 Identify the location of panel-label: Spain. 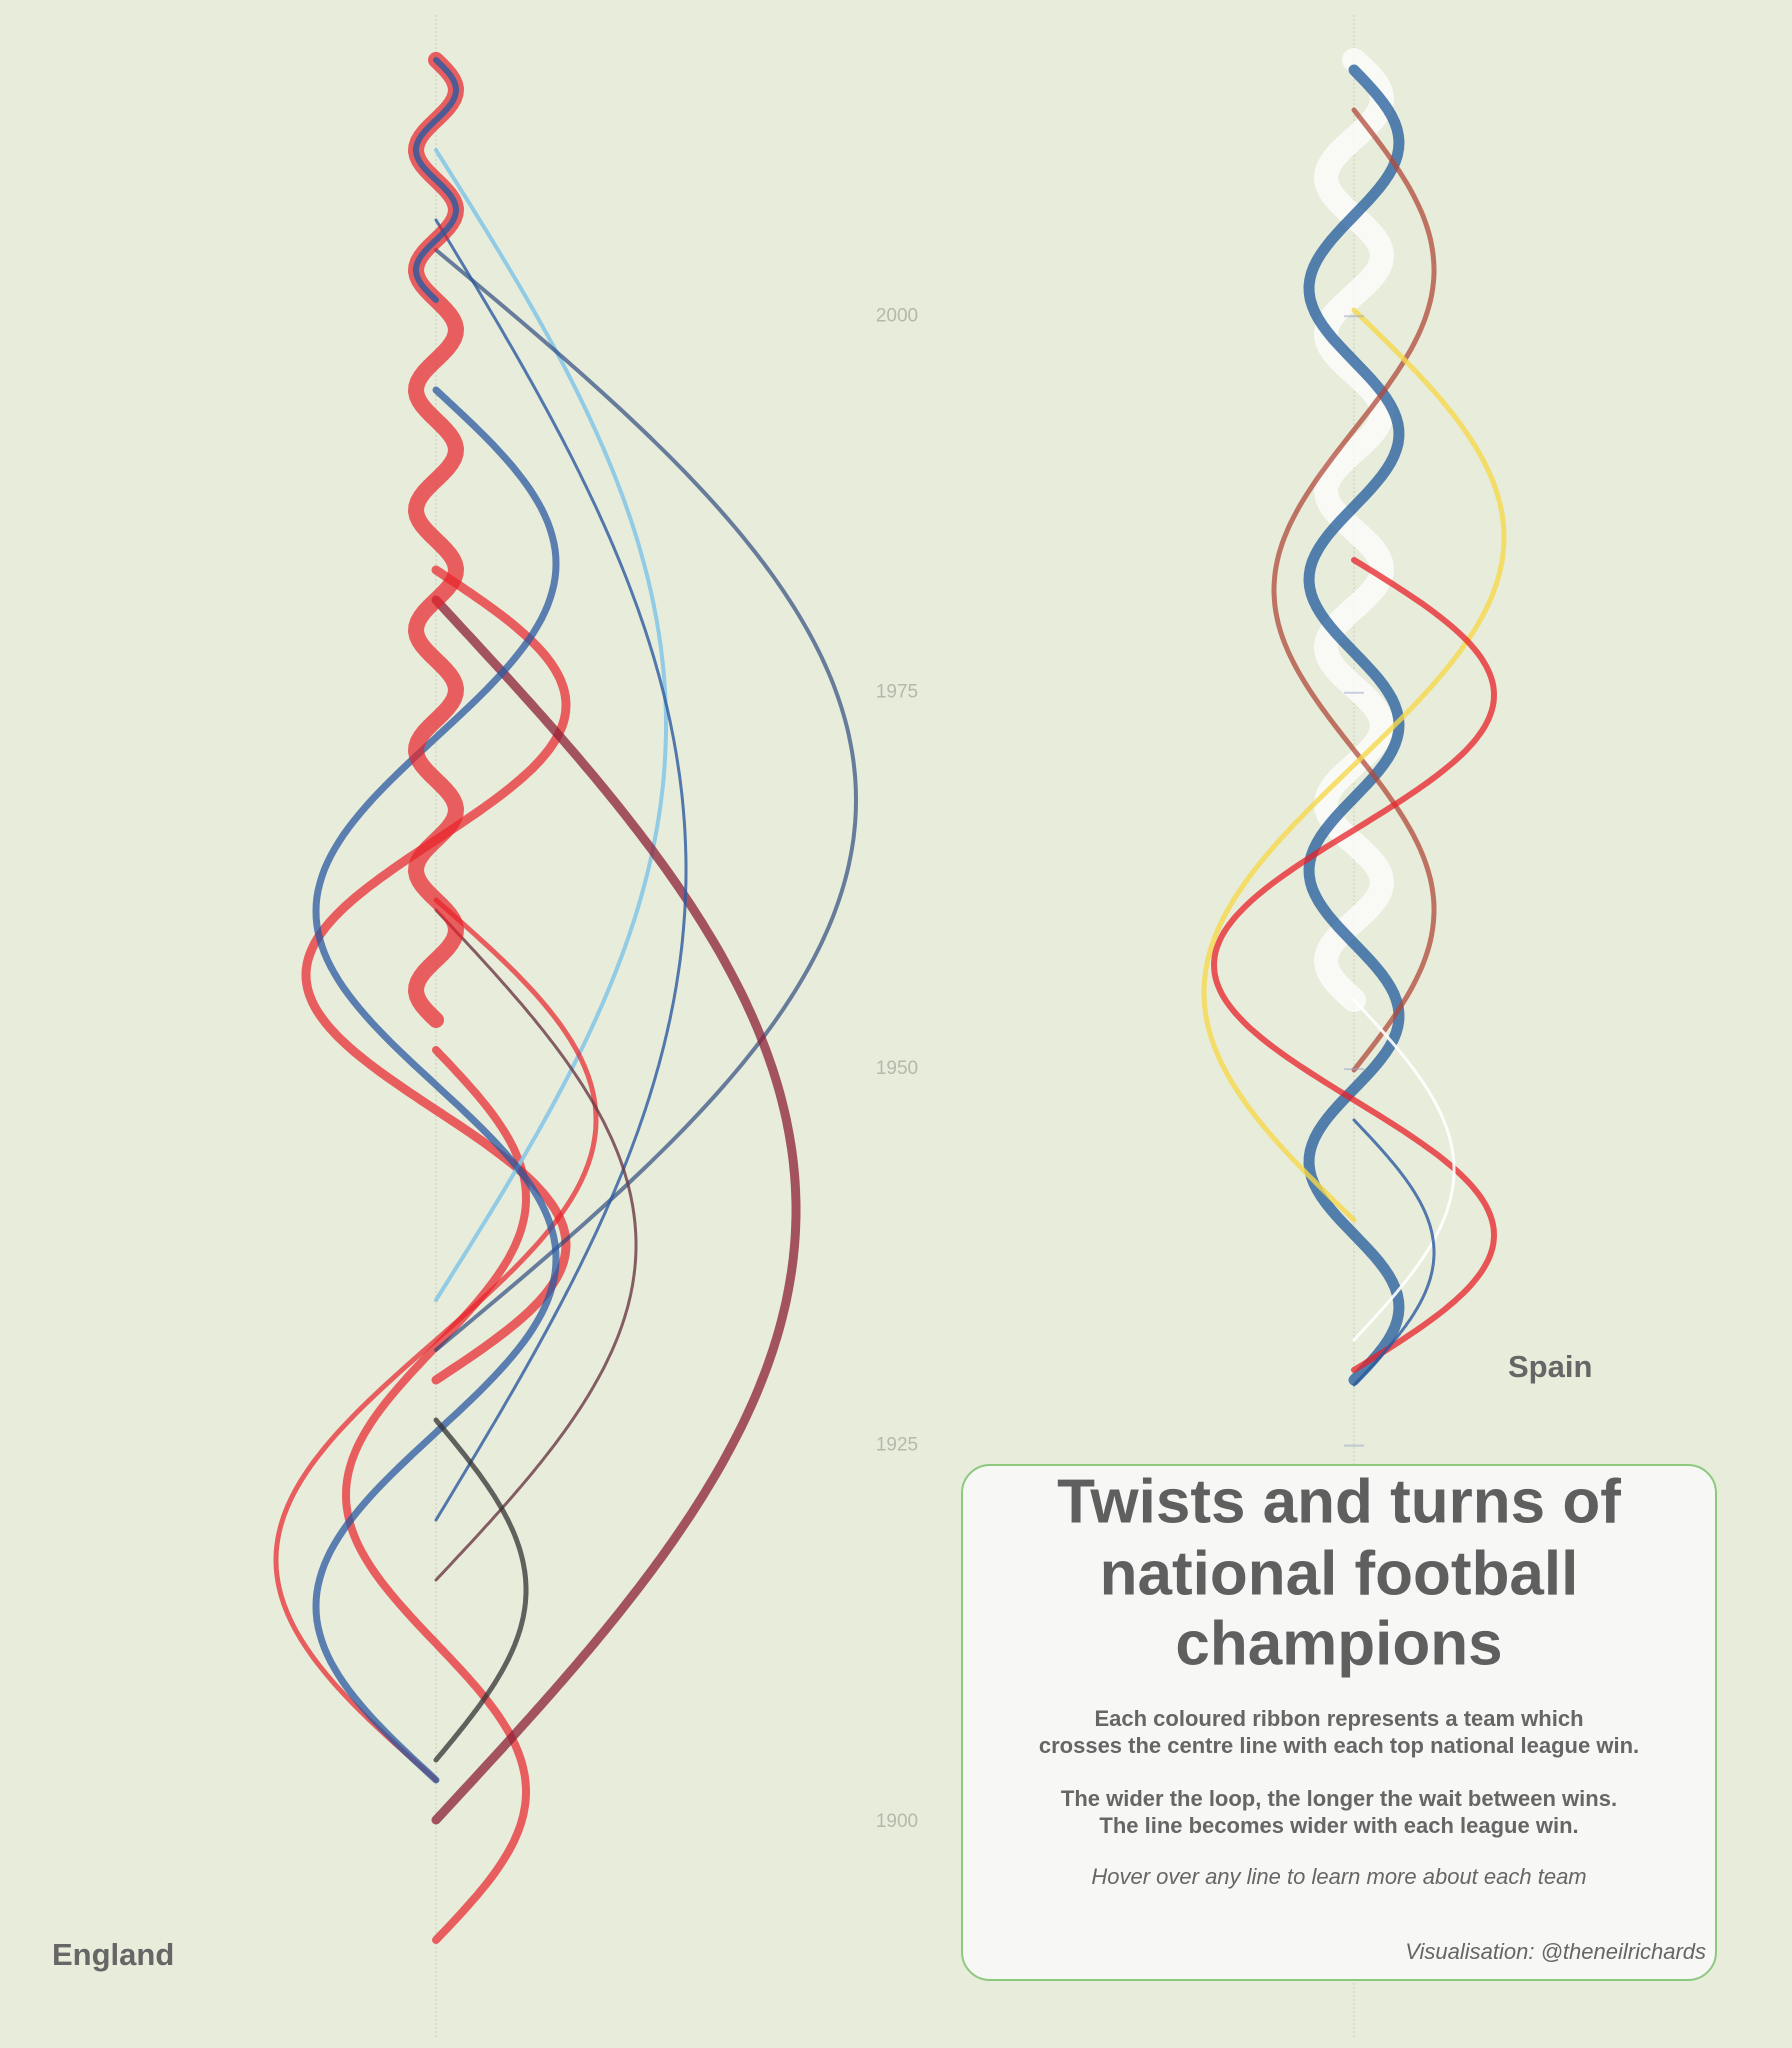
(1550, 1366).